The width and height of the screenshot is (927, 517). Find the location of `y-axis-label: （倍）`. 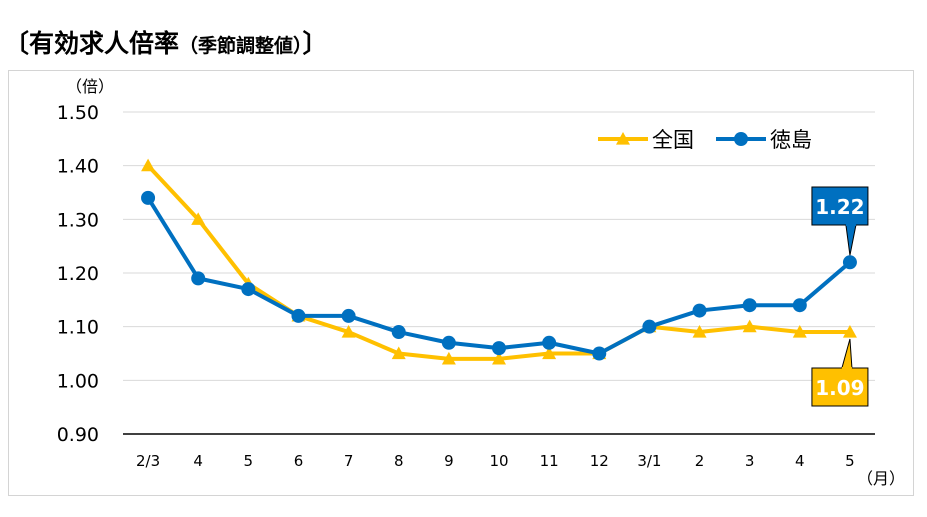

y-axis-label: （倍） is located at coordinates (90, 86).